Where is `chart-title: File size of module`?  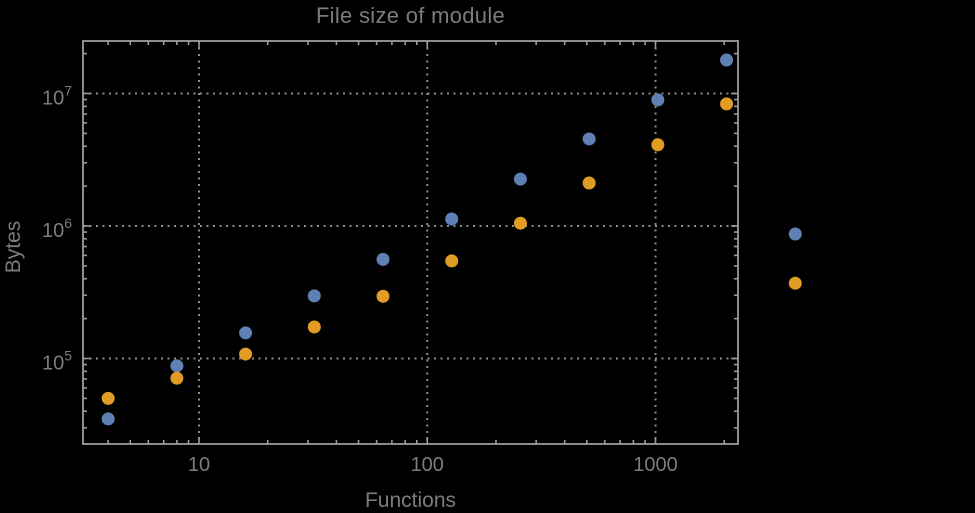
chart-title: File size of module is located at coordinates (410, 15).